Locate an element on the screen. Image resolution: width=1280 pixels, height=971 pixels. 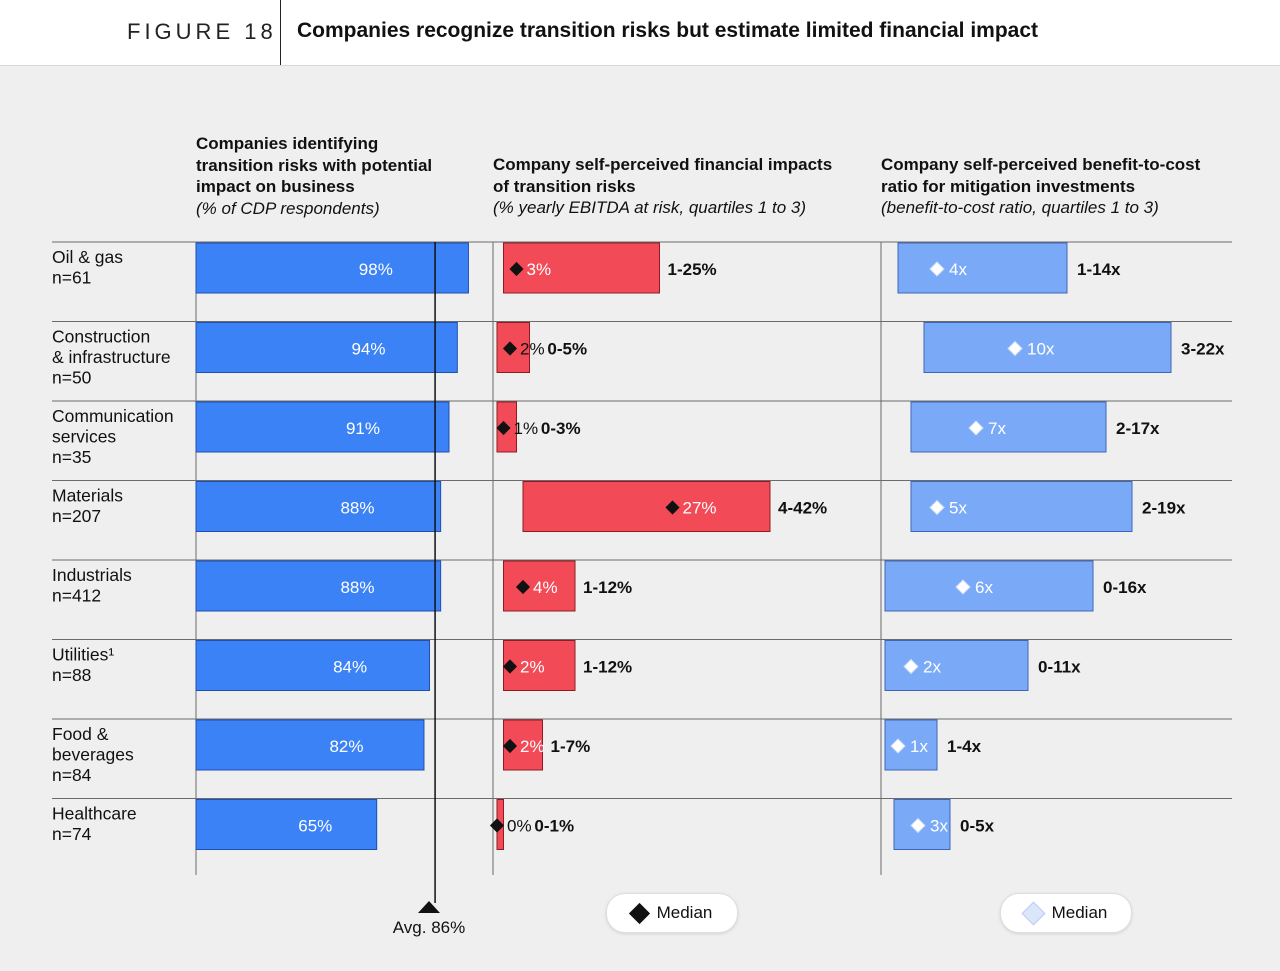
category-label: Utilities¹ is located at coordinates (83, 655).